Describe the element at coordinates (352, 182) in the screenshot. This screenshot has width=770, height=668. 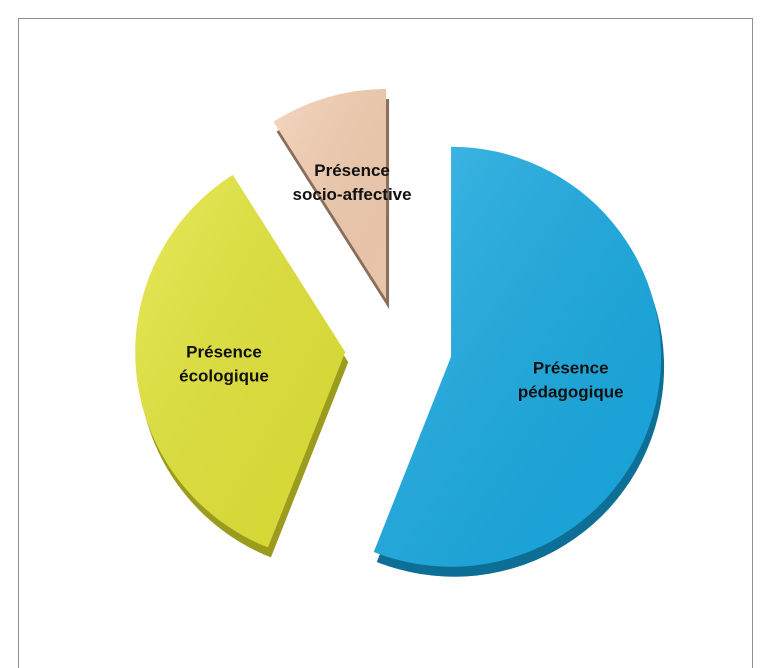
I see `pie-slice-label-2: Présence socio-affective` at that location.